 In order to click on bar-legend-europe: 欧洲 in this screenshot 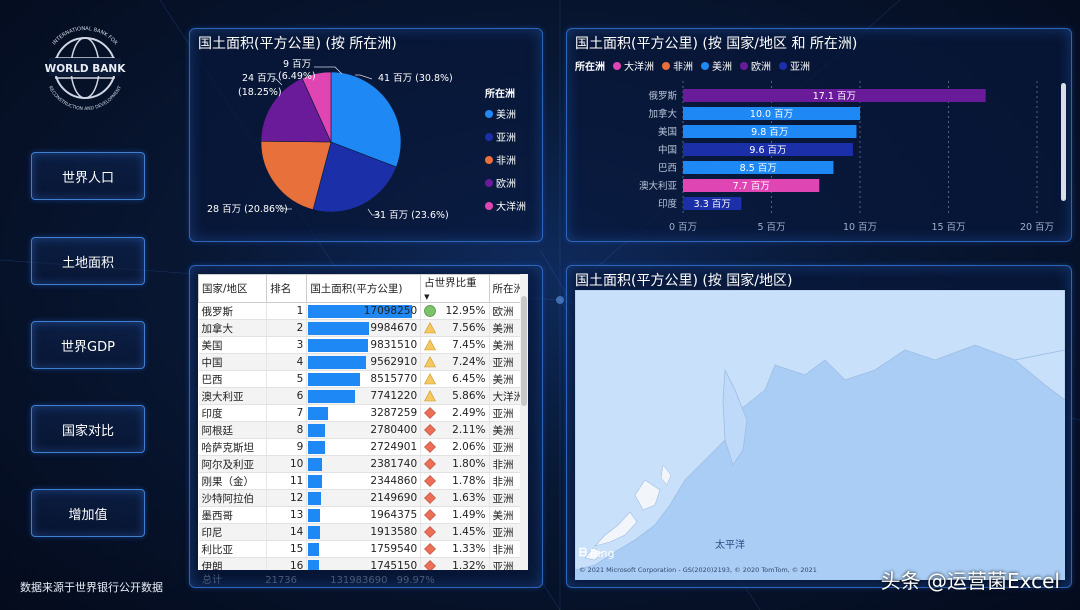, I will do `click(755, 65)`.